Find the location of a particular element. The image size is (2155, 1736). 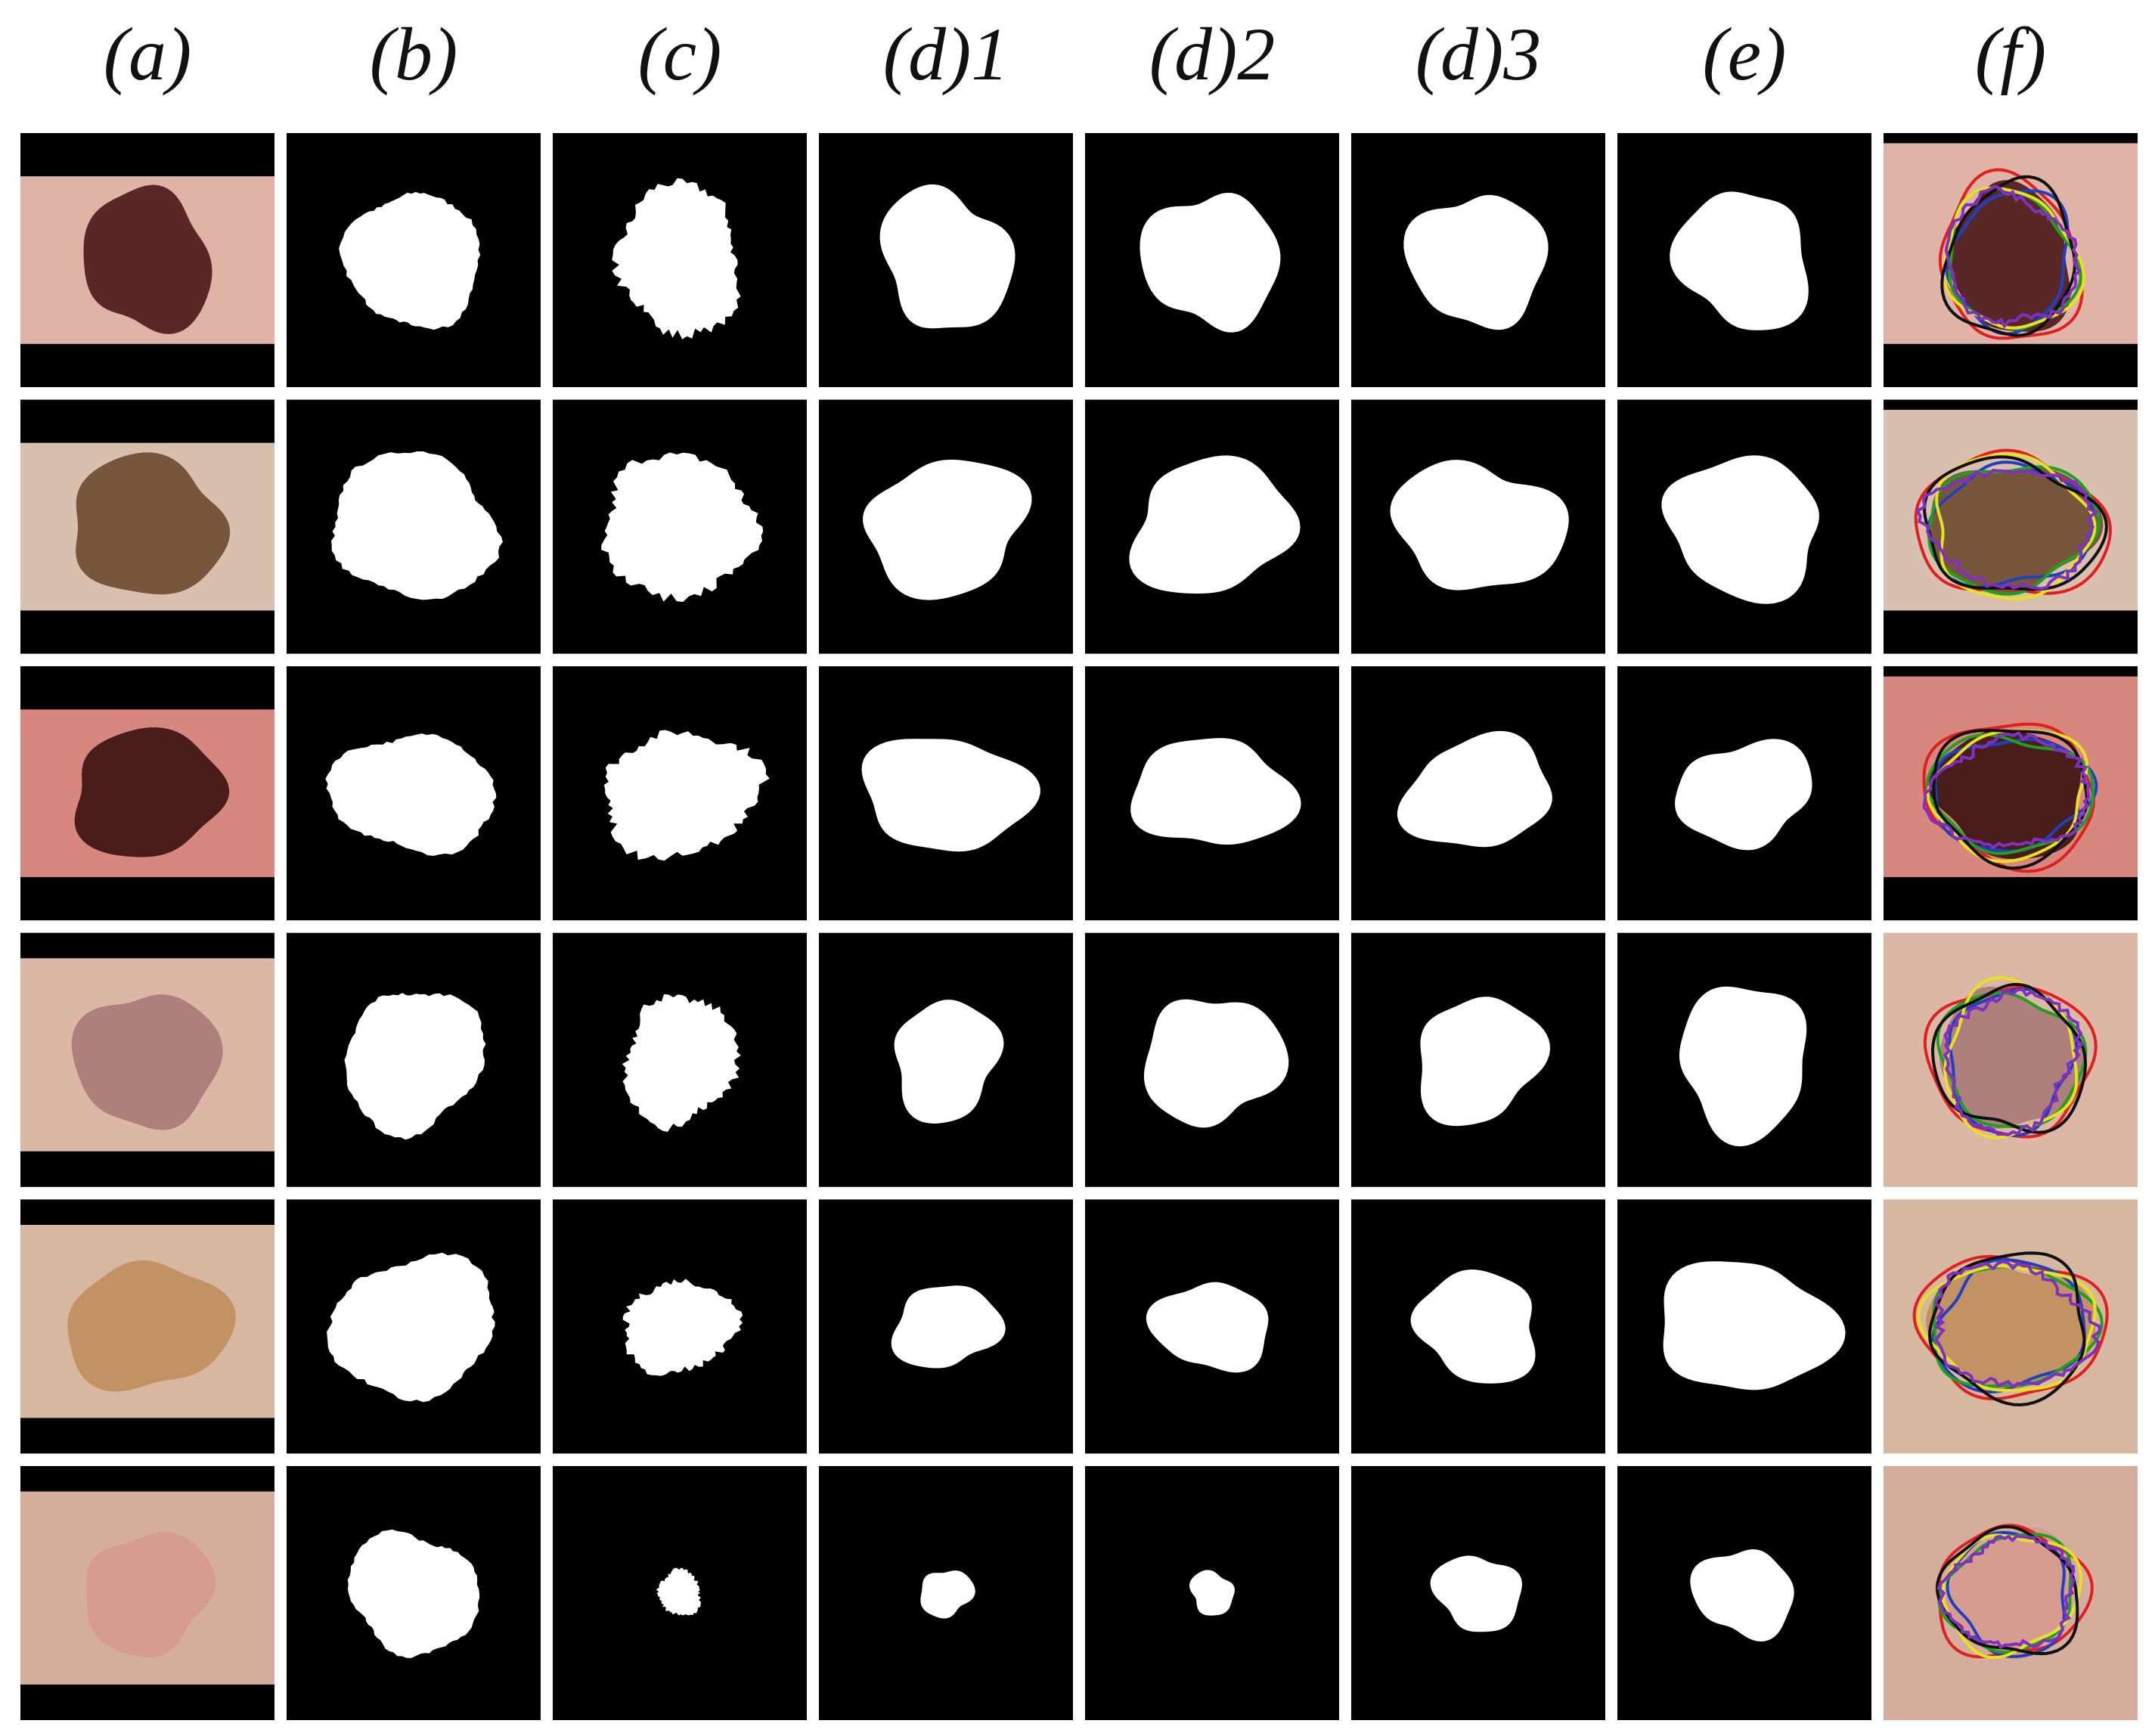

column-label: (f) is located at coordinates (2010, 54).